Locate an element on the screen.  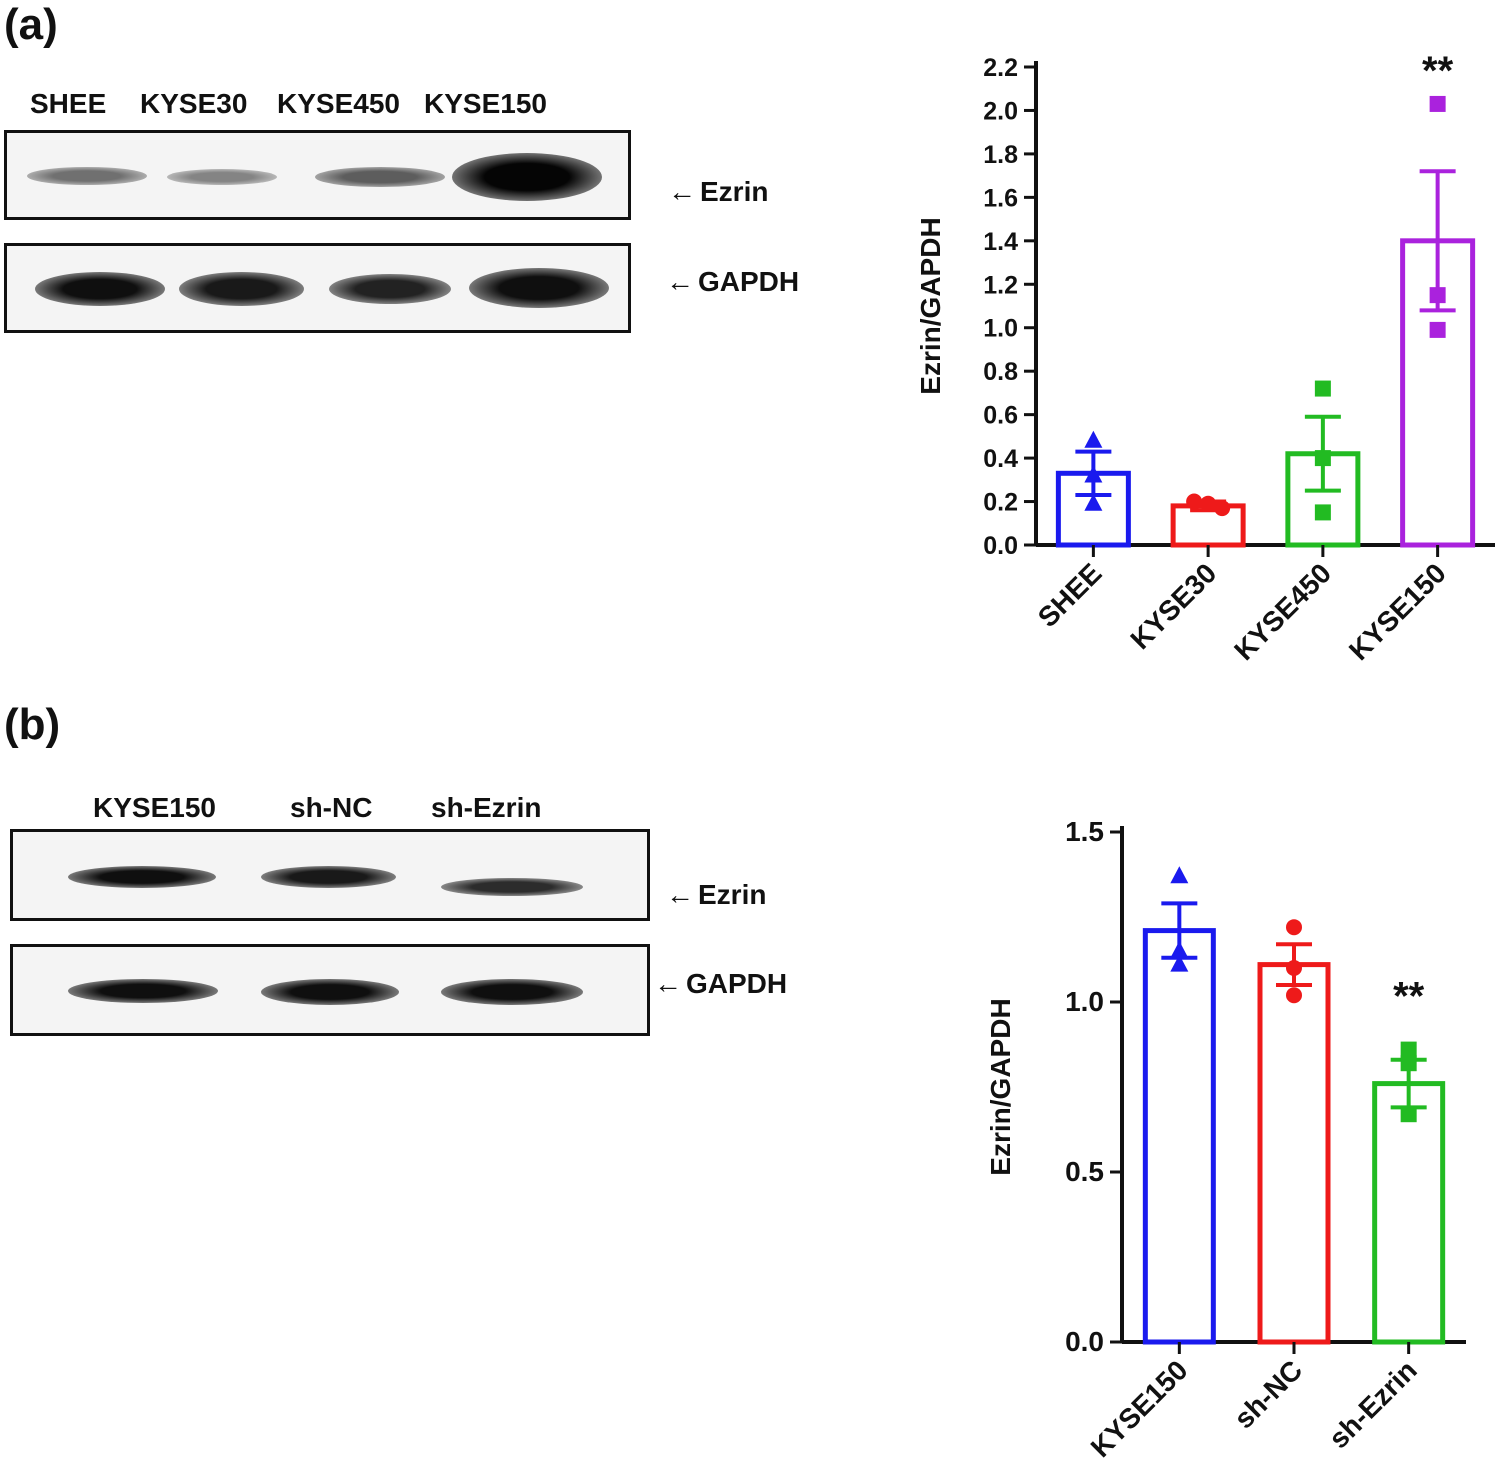
y-tick-label: 1.6 is located at coordinates (1000, 198).